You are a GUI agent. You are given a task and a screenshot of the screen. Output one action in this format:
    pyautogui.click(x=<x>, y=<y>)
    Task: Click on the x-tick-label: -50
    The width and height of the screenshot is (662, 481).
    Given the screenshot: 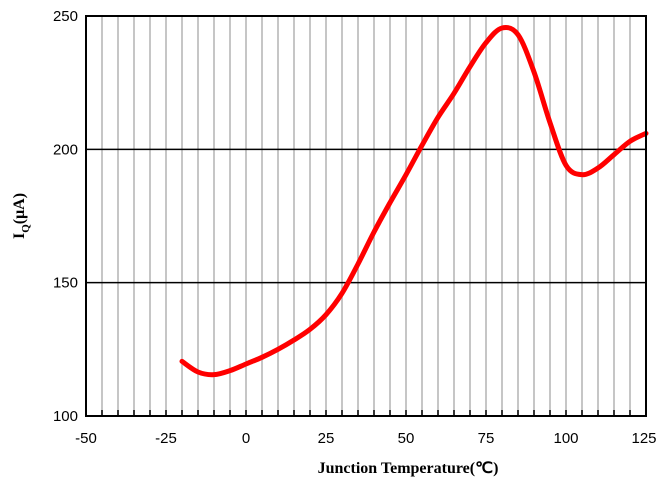 What is the action you would take?
    pyautogui.click(x=86, y=438)
    